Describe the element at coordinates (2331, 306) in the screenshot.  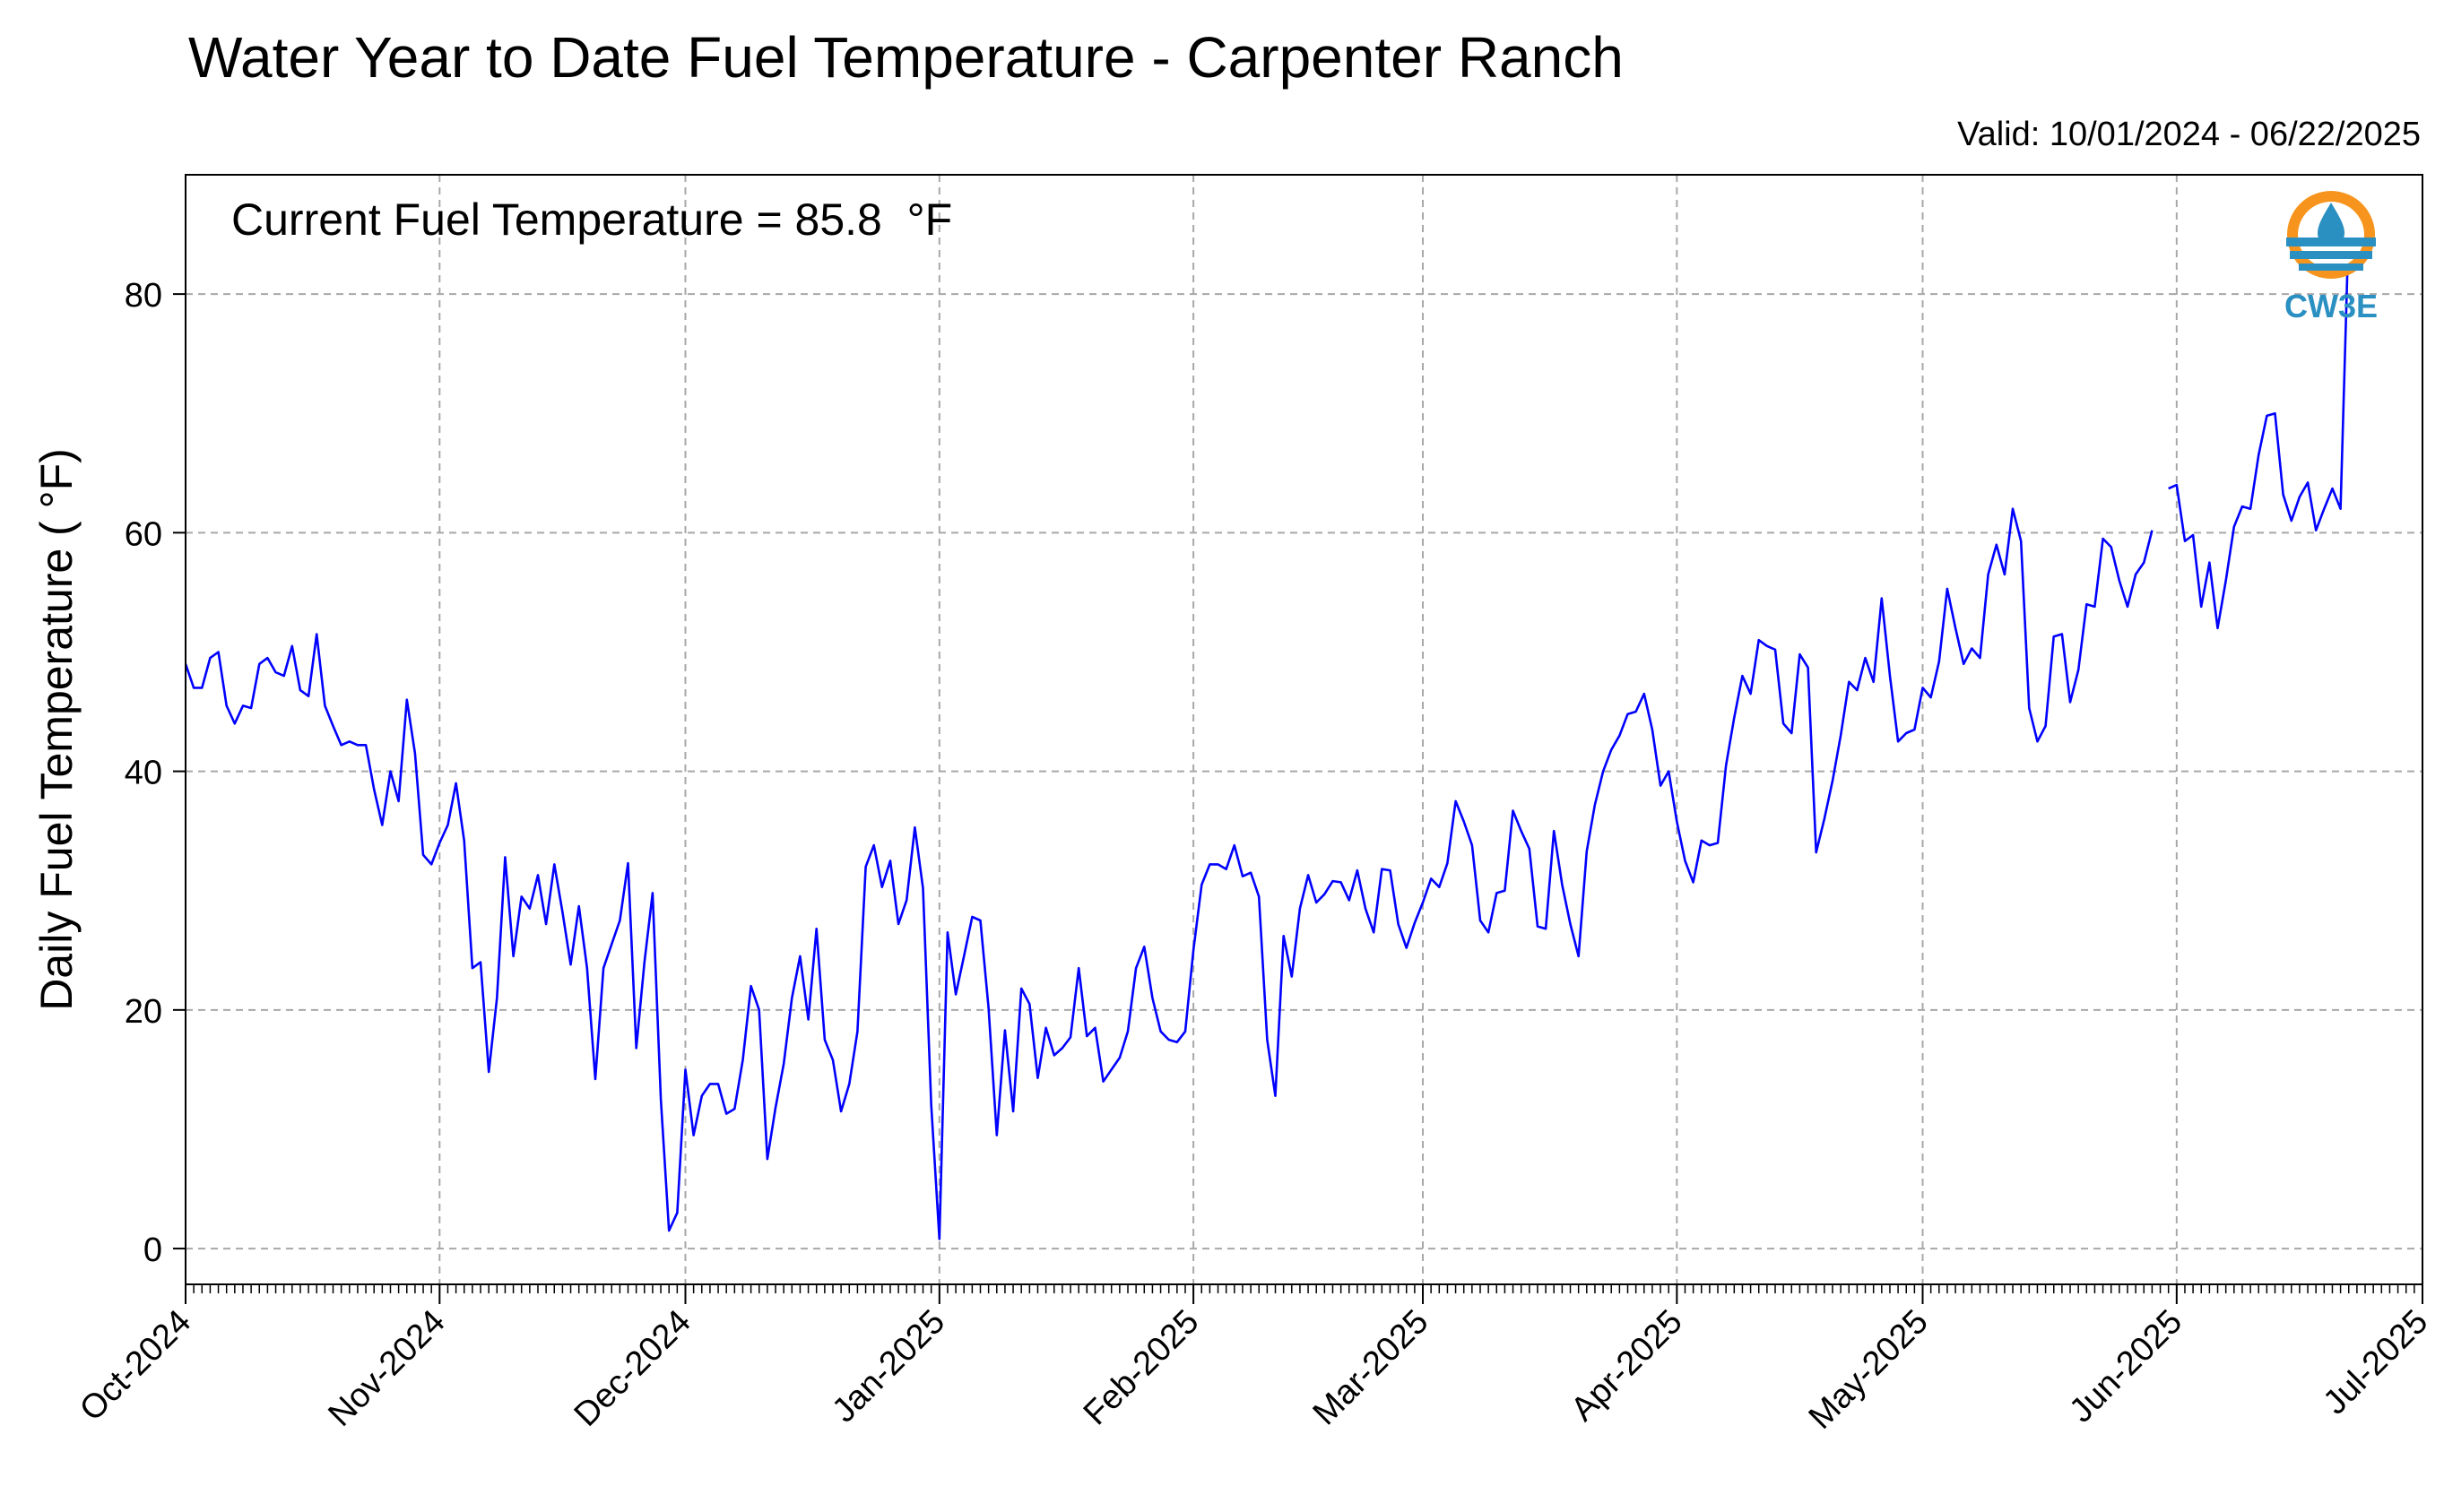
I see `logo-text: CW3E` at that location.